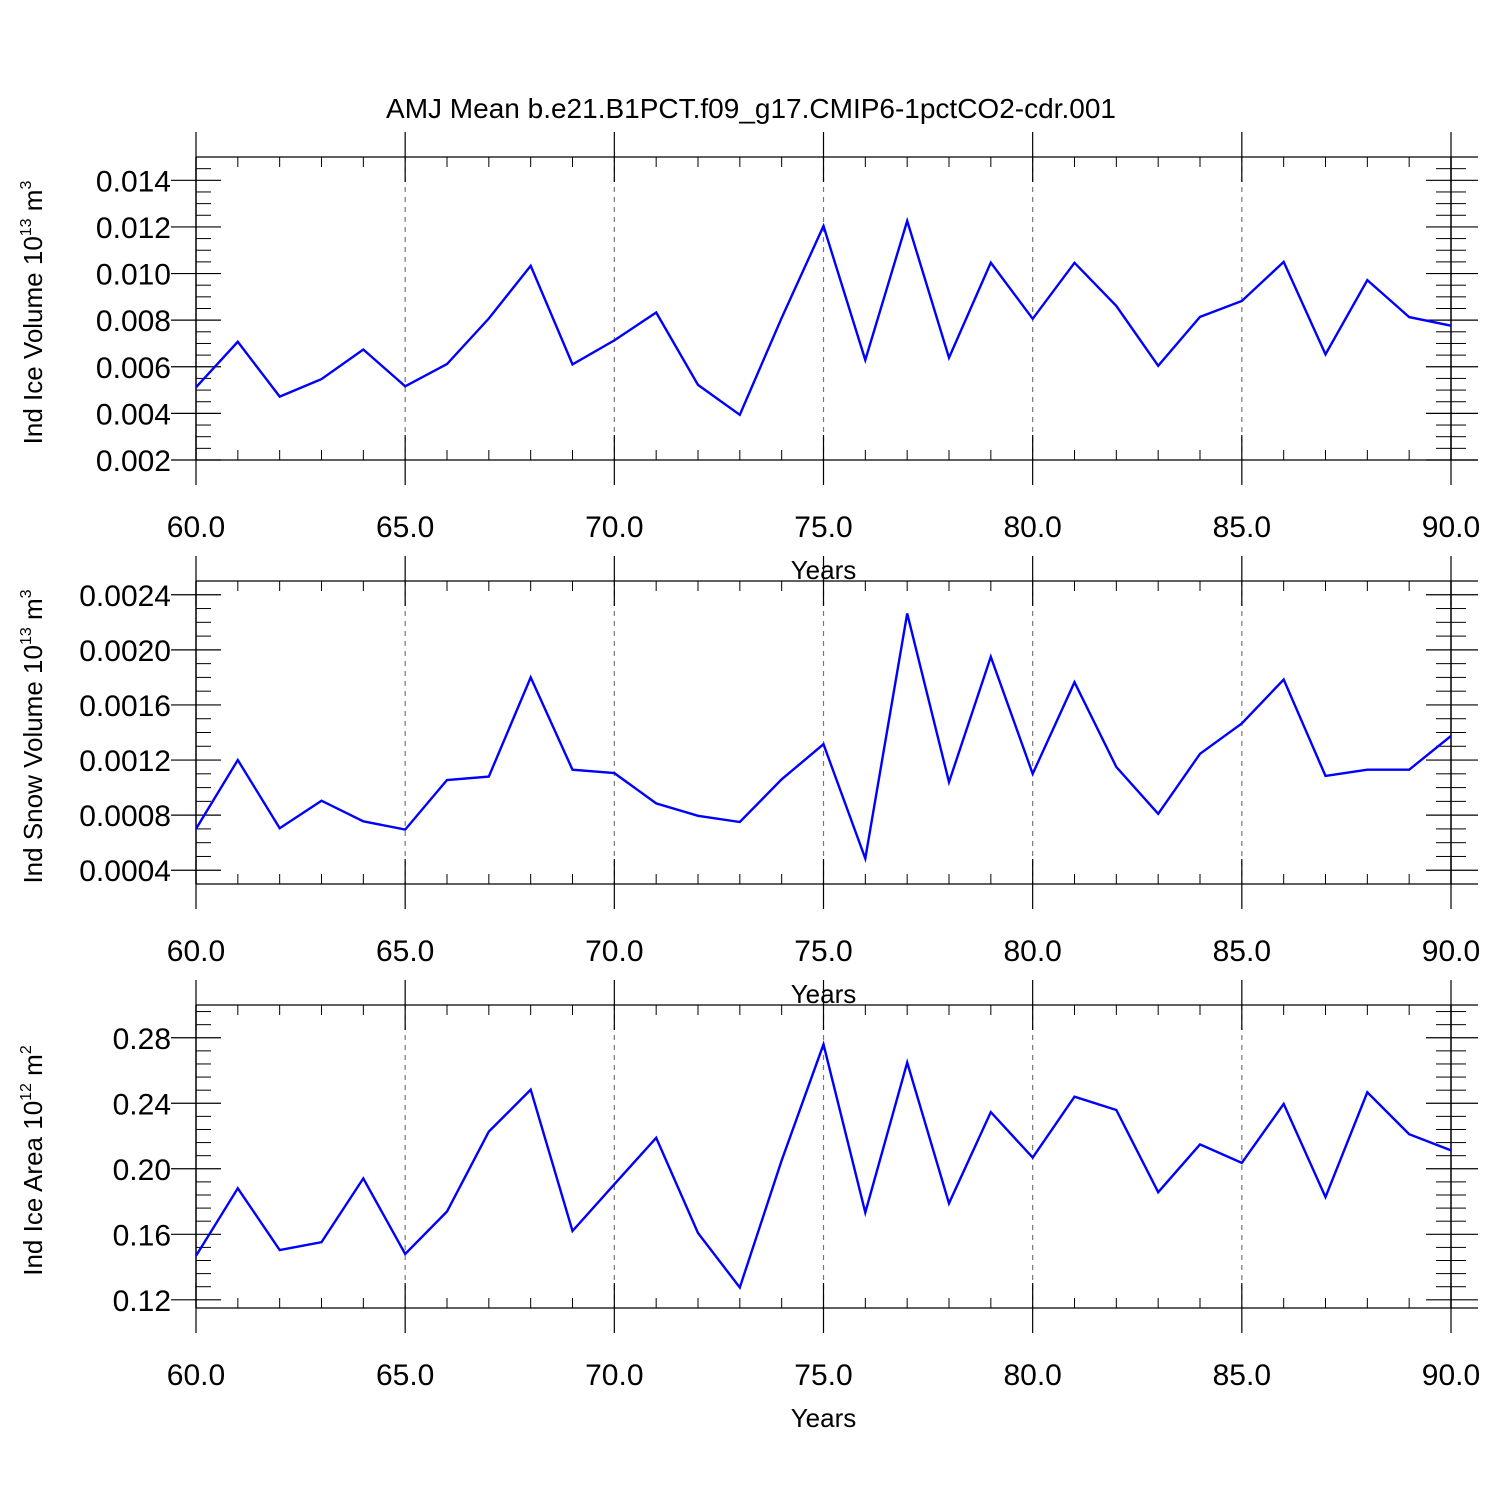 This screenshot has width=1500, height=1500. What do you see at coordinates (33, 313) in the screenshot?
I see `y-axis-title: Ind Ice Volume 1013 m3` at bounding box center [33, 313].